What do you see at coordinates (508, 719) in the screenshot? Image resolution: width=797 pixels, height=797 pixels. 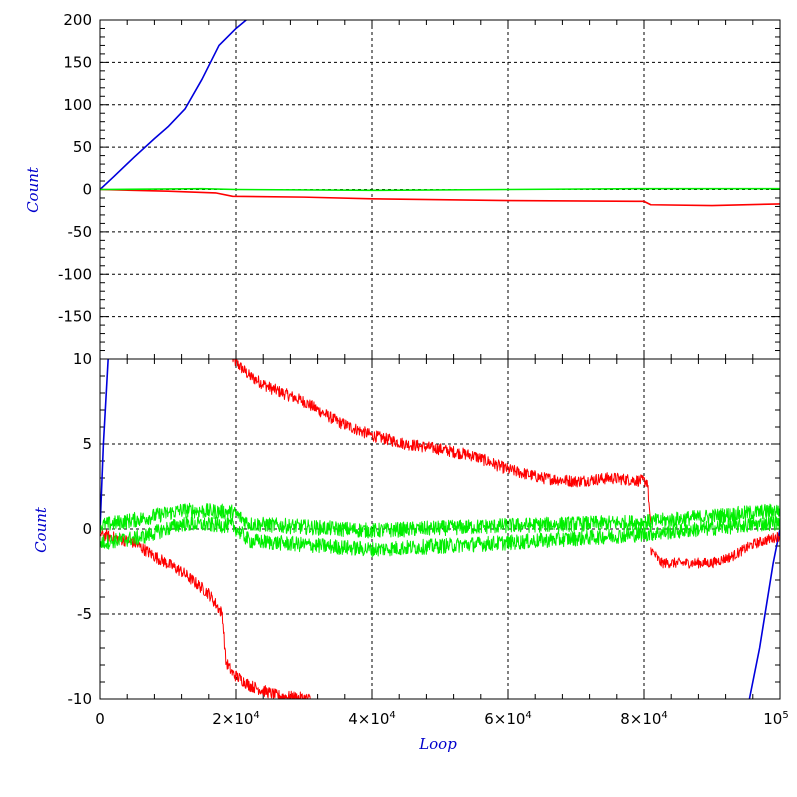 I see `x-tick-label: 6×104` at bounding box center [508, 719].